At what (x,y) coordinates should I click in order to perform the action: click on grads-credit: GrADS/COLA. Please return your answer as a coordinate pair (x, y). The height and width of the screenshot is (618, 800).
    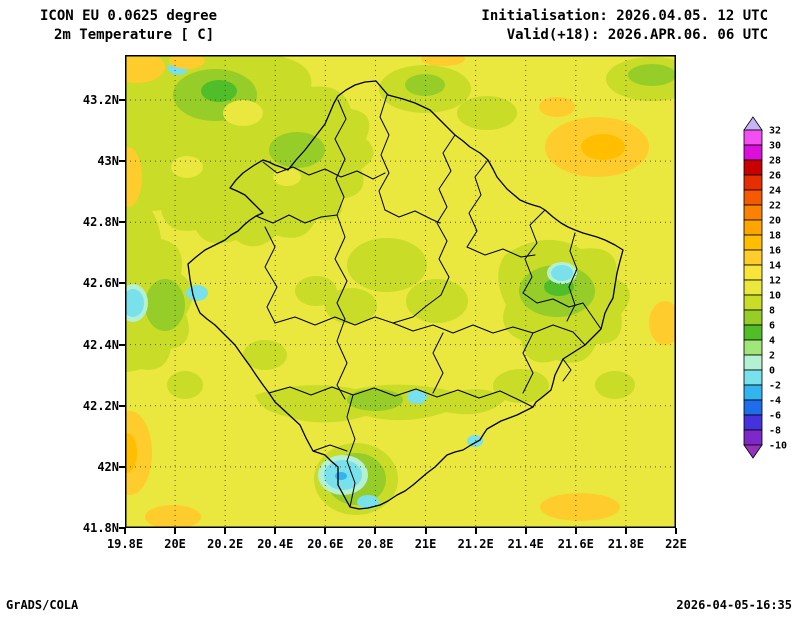
    Looking at the image, I should click on (42, 605).